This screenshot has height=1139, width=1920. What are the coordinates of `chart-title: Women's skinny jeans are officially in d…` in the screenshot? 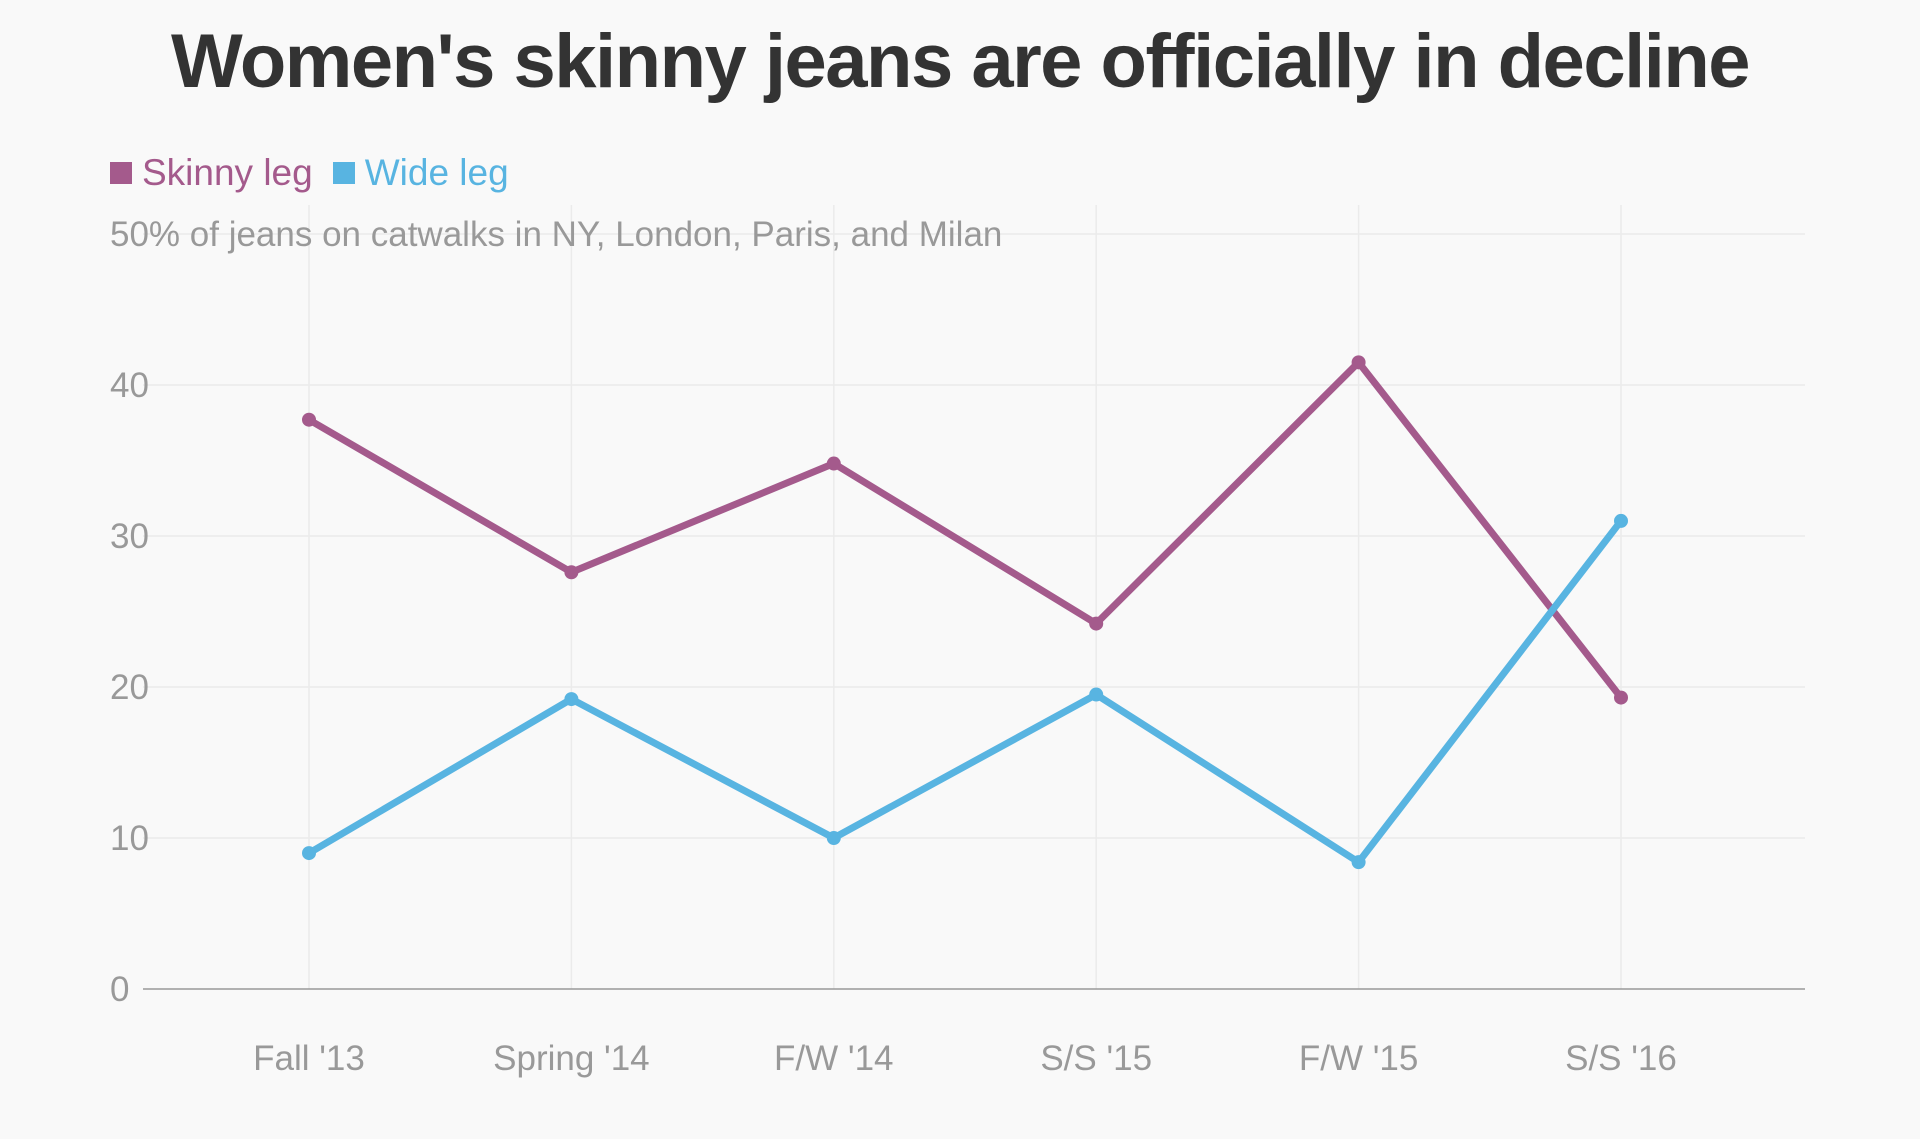 It's located at (960, 61).